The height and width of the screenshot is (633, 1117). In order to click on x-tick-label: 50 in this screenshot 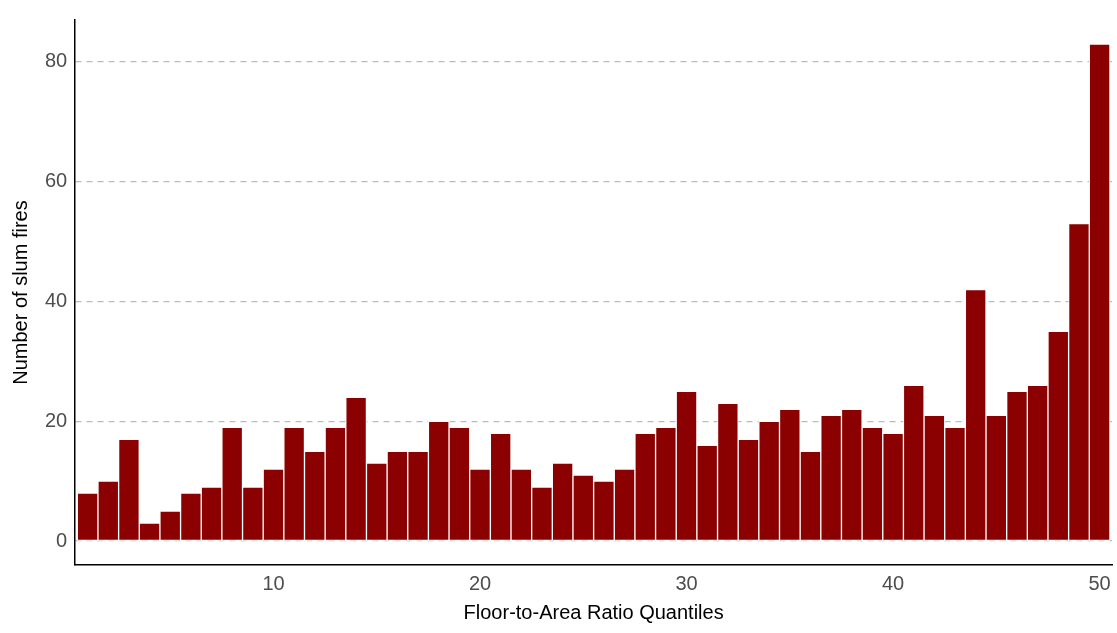, I will do `click(1099, 582)`.